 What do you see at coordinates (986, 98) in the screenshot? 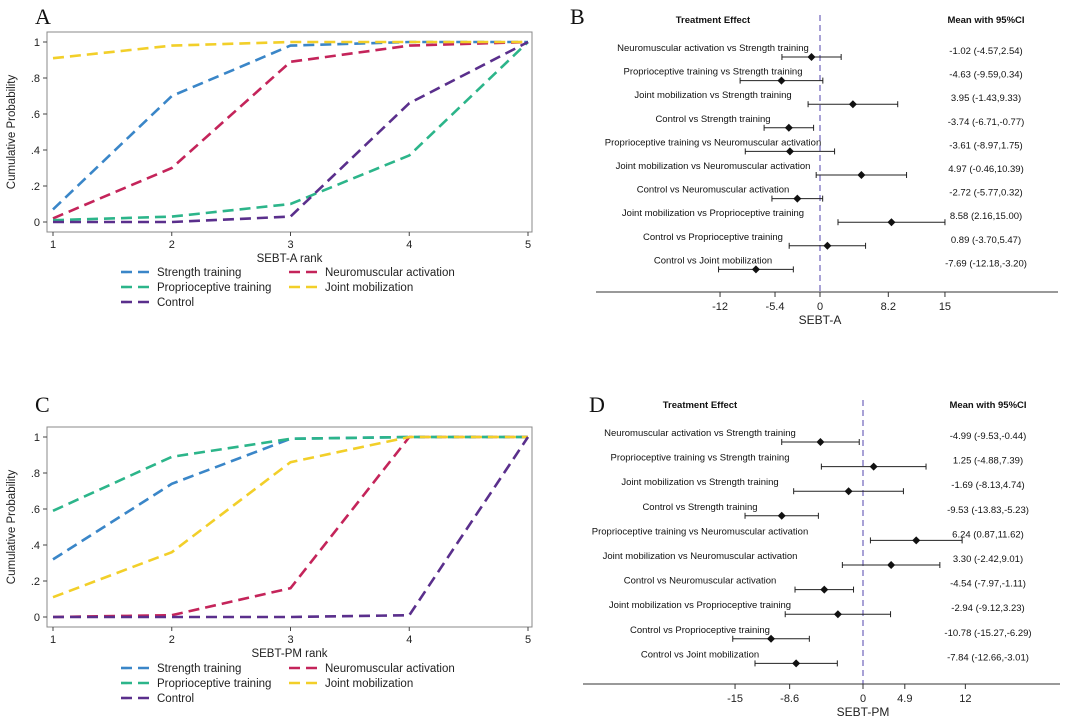
I see `effect-estimate: 3.95 (-1.43,9.33)` at bounding box center [986, 98].